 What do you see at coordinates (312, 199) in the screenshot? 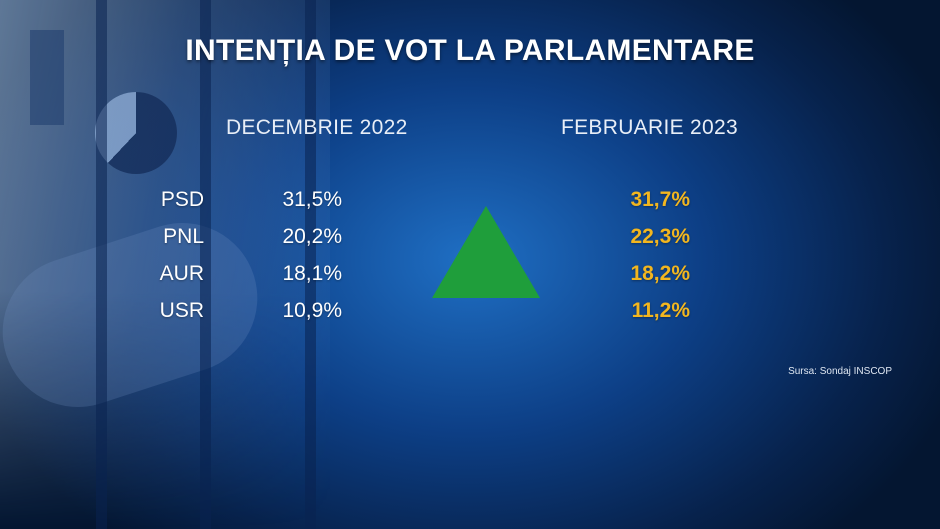
I see `december-value: 31,5%` at bounding box center [312, 199].